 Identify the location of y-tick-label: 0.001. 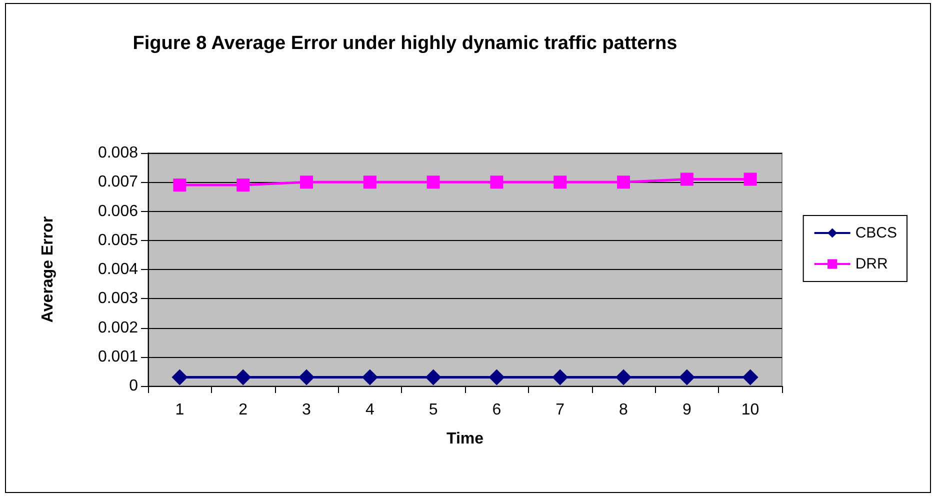
(118, 357).